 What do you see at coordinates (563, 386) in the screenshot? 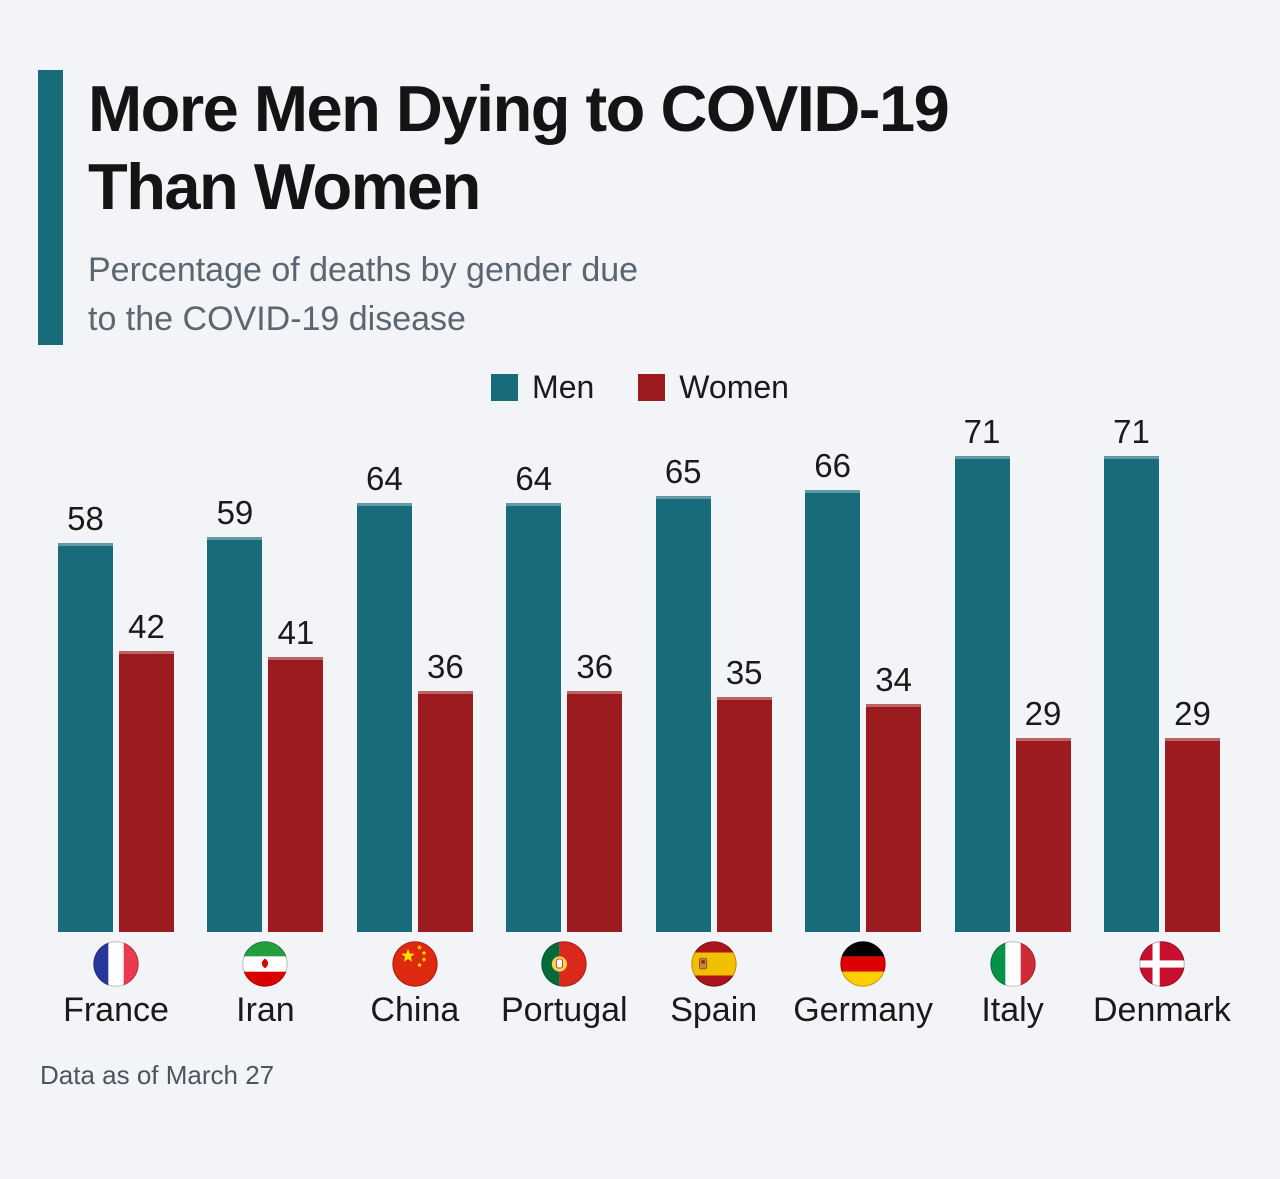
I see `legend-men-label: Men` at bounding box center [563, 386].